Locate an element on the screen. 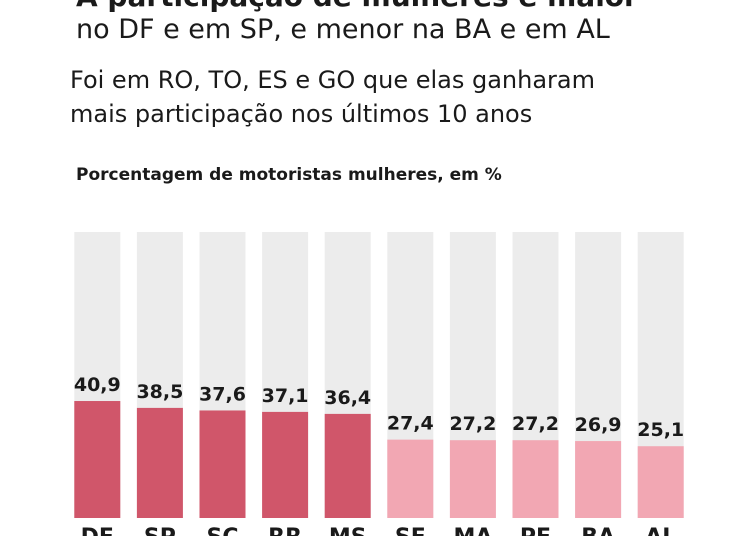  axis-label: Porcentagem de motoristas mulheres, em % is located at coordinates (289, 175).